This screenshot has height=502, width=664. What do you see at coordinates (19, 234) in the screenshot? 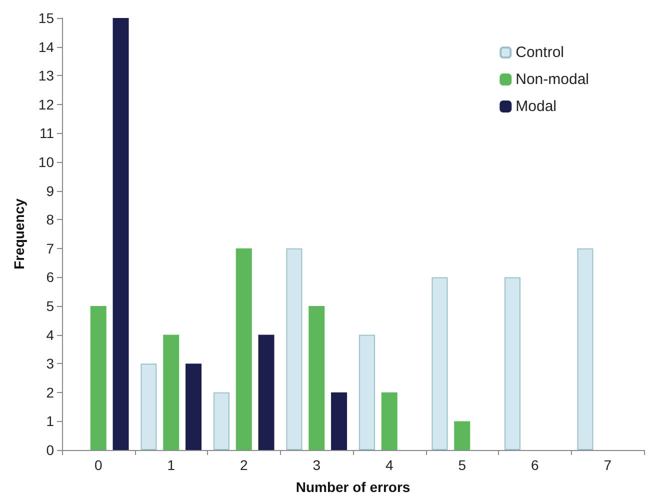
I see `y-axis-title: Frequency` at bounding box center [19, 234].